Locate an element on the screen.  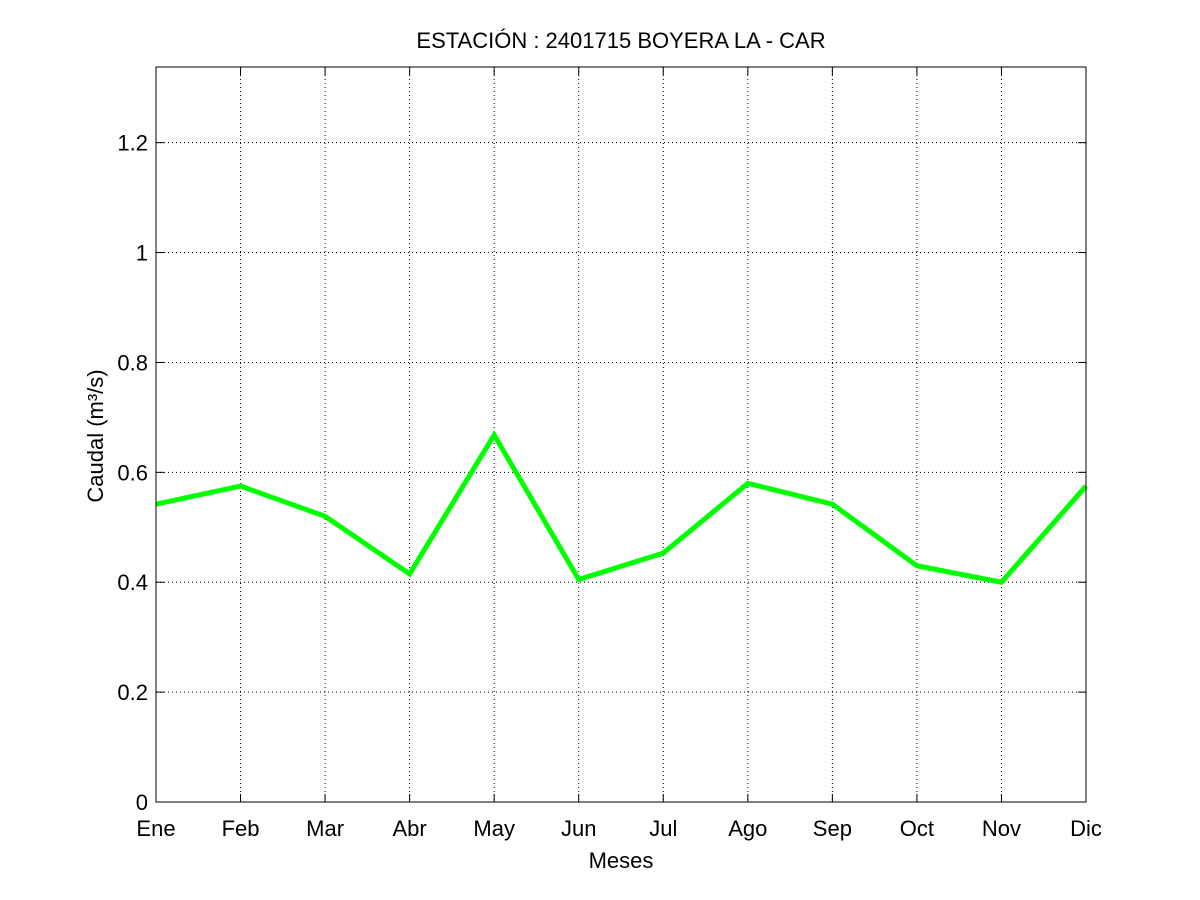
y-tick-label: 1 is located at coordinates (142, 253).